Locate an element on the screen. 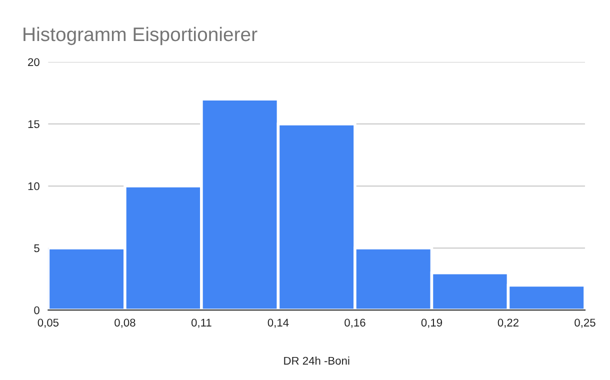 Image resolution: width=610 pixels, height=380 pixels. x-tick-label: 0,14 is located at coordinates (278, 323).